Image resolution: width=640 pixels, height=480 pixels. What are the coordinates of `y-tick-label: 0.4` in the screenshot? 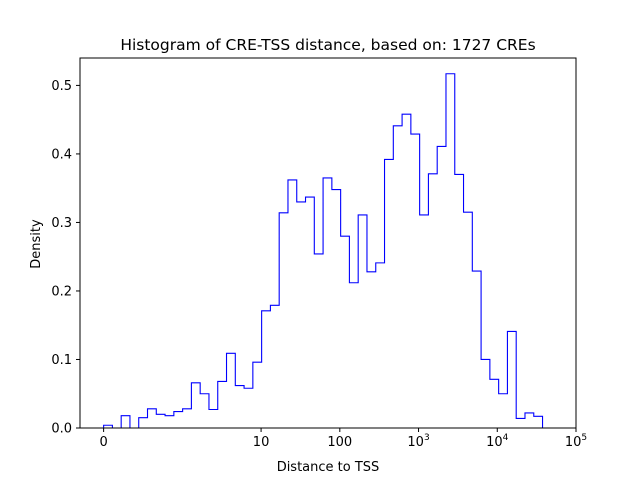 It's located at (61, 154).